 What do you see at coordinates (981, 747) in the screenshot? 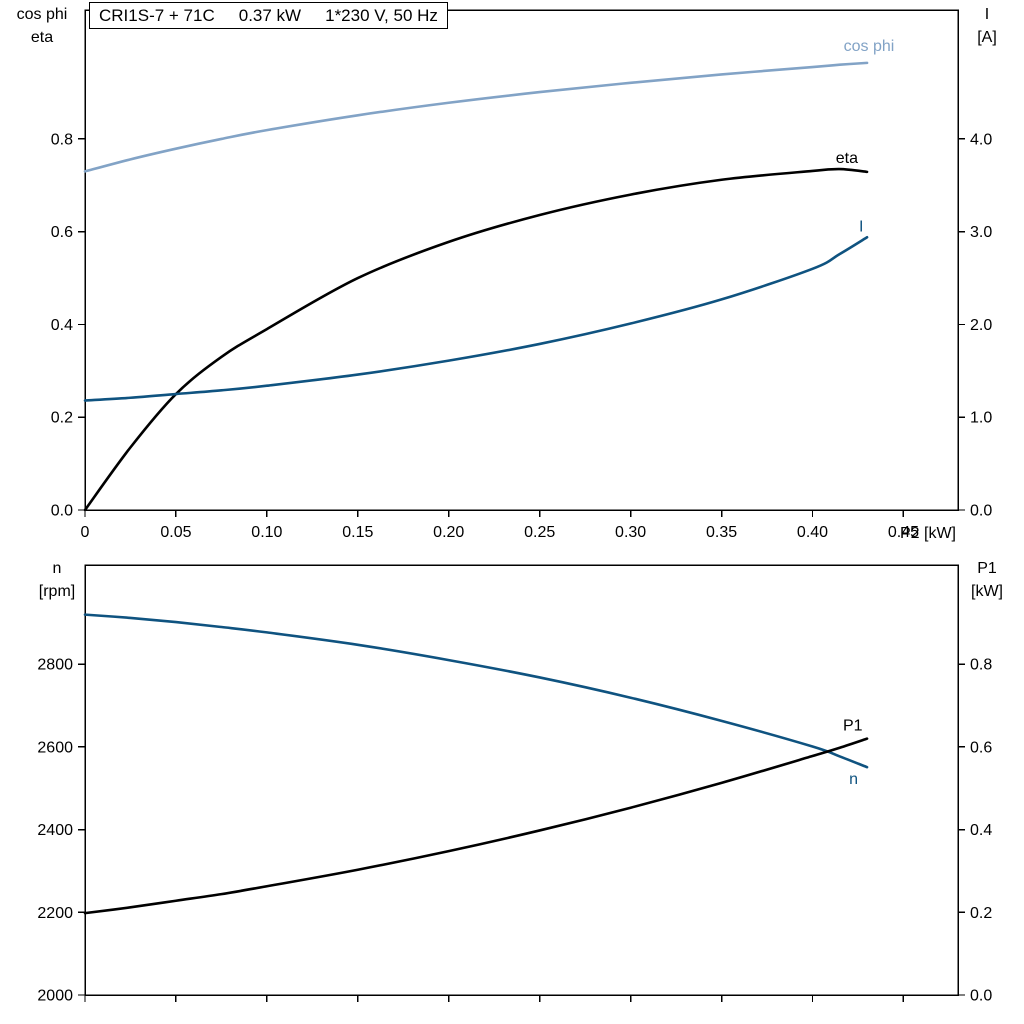
I see `bottom-right-tick-label: 0.6` at bounding box center [981, 747].